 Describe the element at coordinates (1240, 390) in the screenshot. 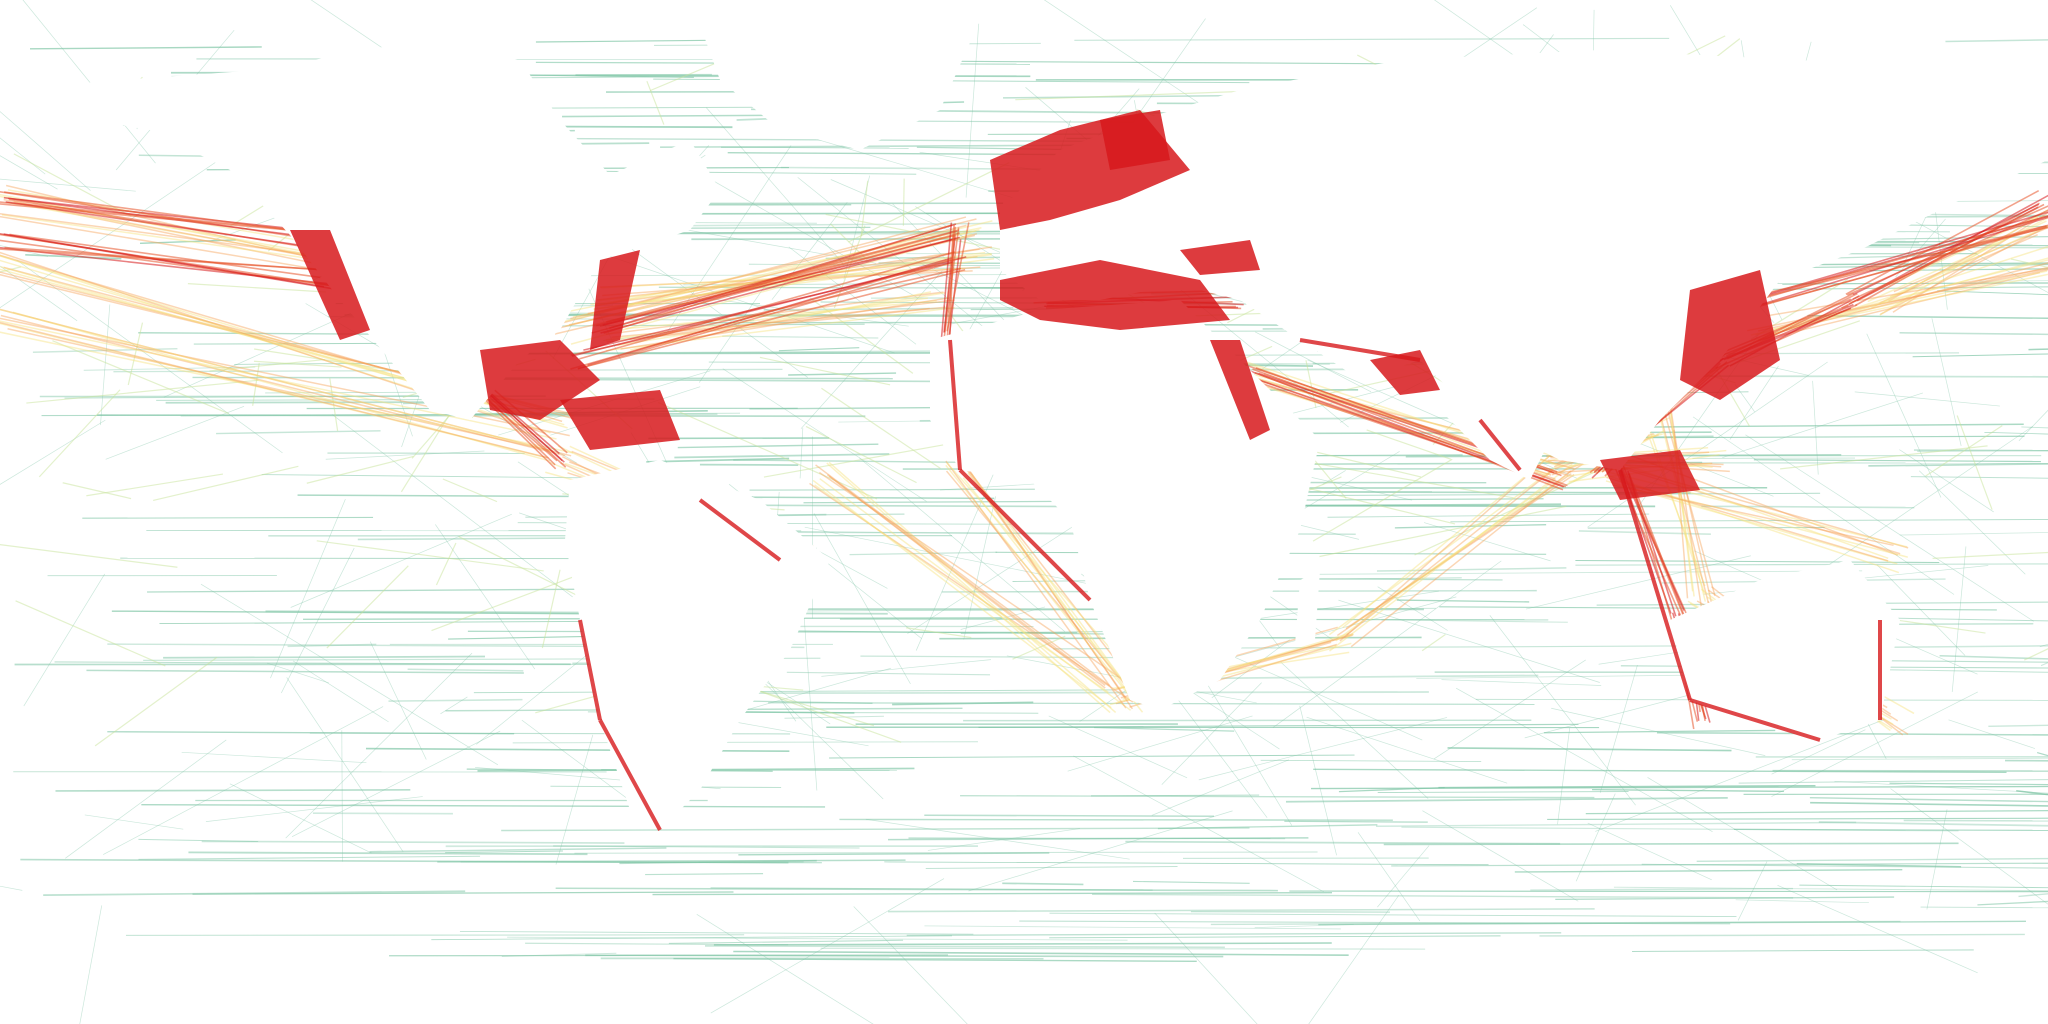

I see `red-sea` at that location.